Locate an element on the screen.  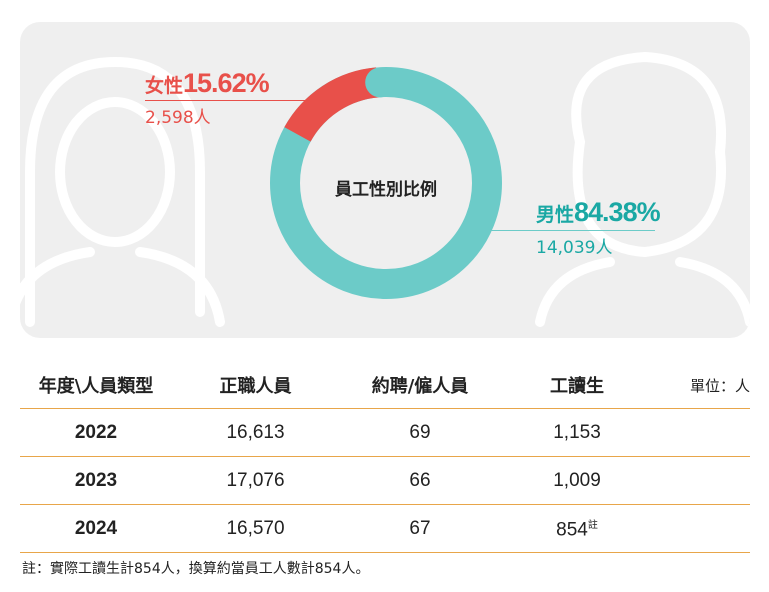
donut-slice-female is located at coordinates (386, 183).